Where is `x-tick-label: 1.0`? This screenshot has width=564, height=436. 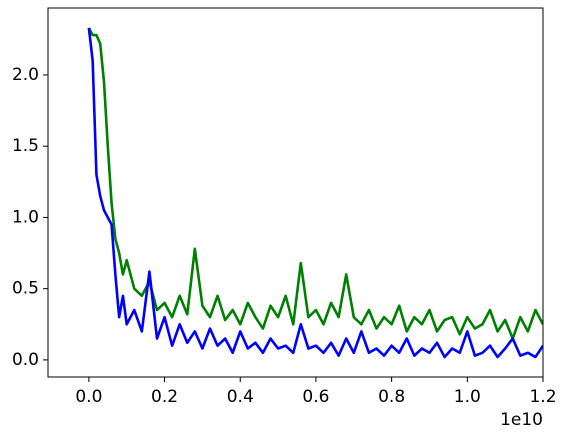
x-tick-label: 1.0 is located at coordinates (467, 397).